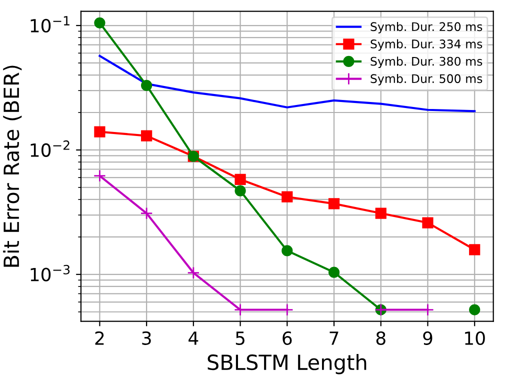  I want to click on y-tick-label: 10$^{−2}$, so click(50, 148).